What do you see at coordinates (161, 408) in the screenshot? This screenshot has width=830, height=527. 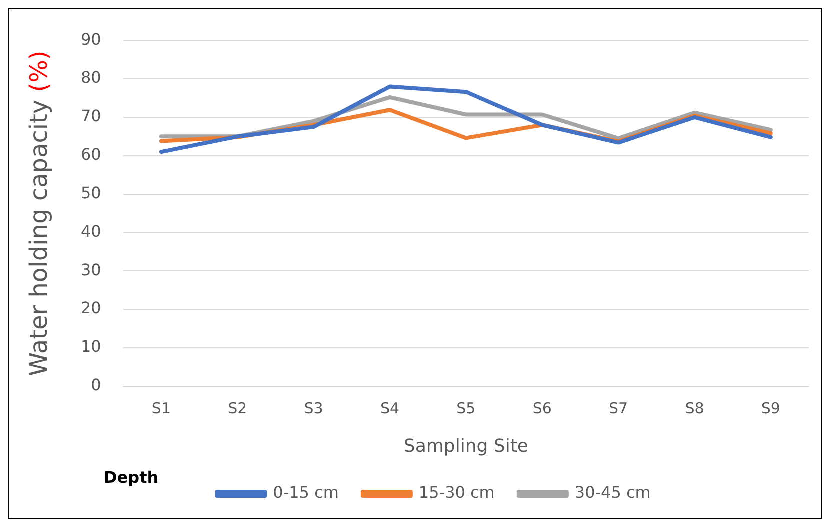 I see `x-tick-label: S1` at bounding box center [161, 408].